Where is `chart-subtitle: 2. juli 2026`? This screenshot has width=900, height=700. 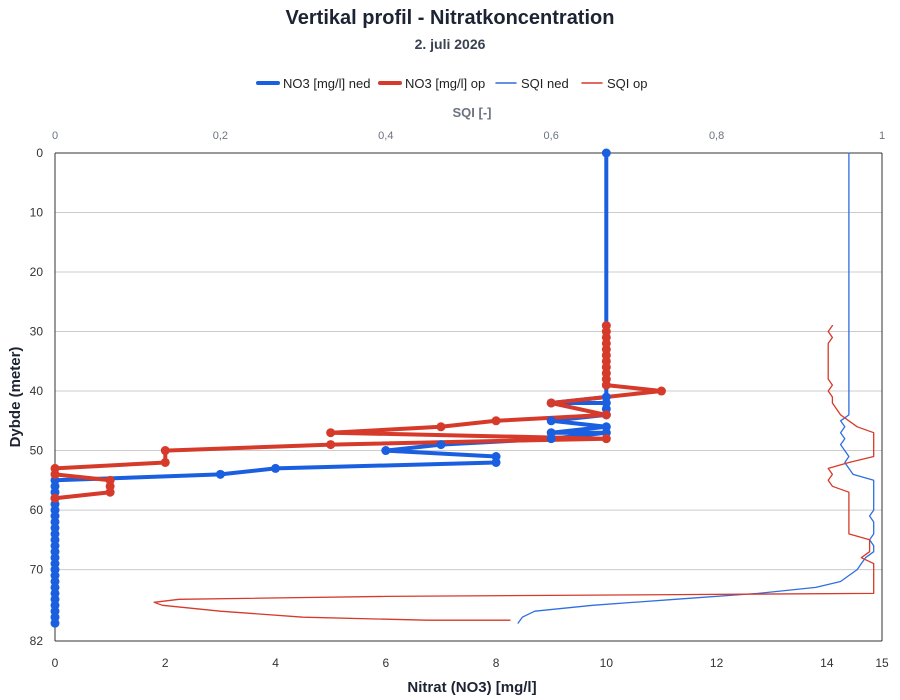
chart-subtitle: 2. juli 2026 is located at coordinates (450, 44).